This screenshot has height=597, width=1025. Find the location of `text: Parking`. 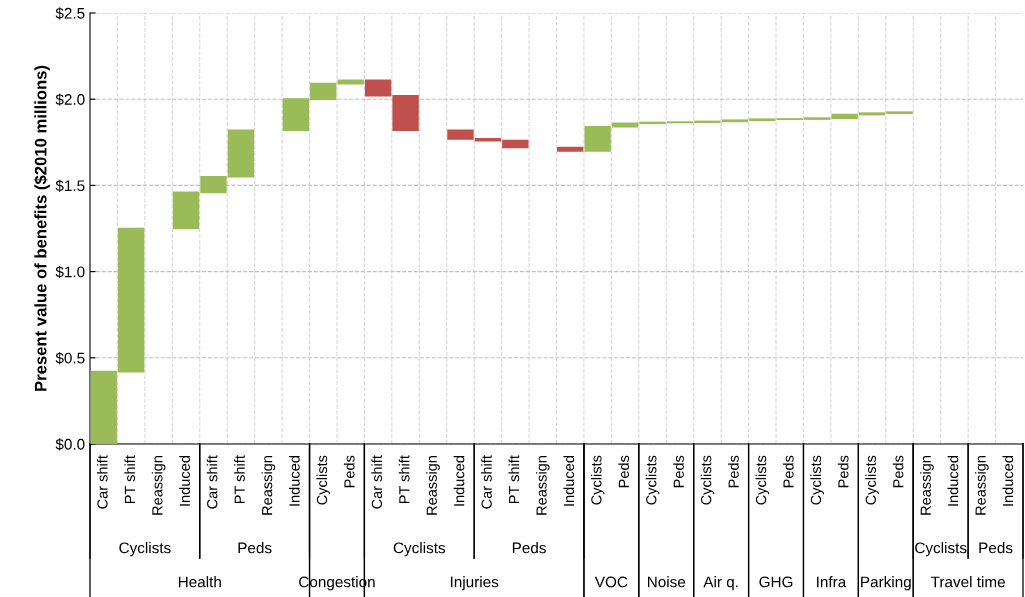

text: Parking is located at coordinates (886, 583).